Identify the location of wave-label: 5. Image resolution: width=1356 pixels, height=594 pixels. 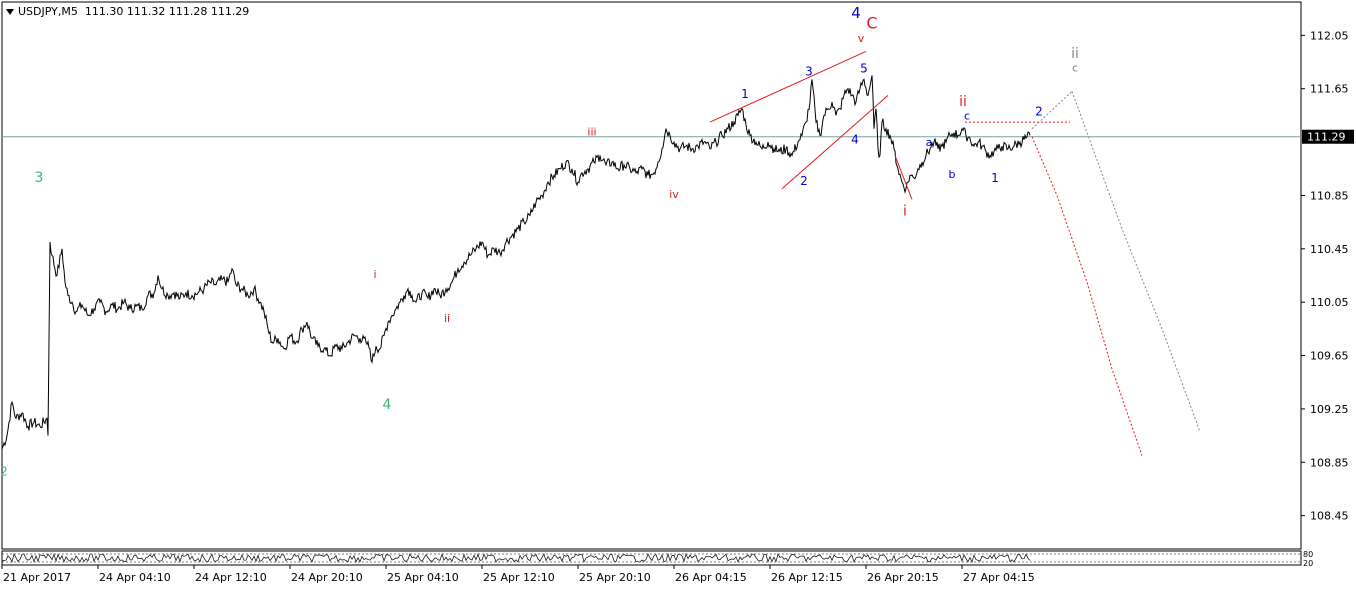
(864, 69).